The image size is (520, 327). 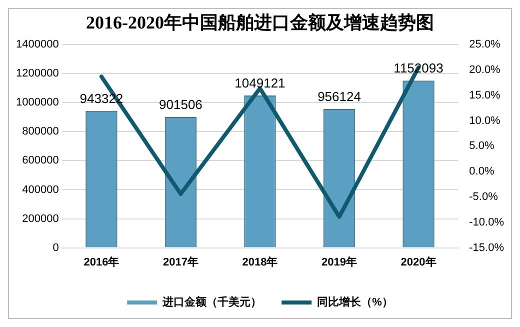 What do you see at coordinates (55, 248) in the screenshot?
I see `y-tick-label: 0` at bounding box center [55, 248].